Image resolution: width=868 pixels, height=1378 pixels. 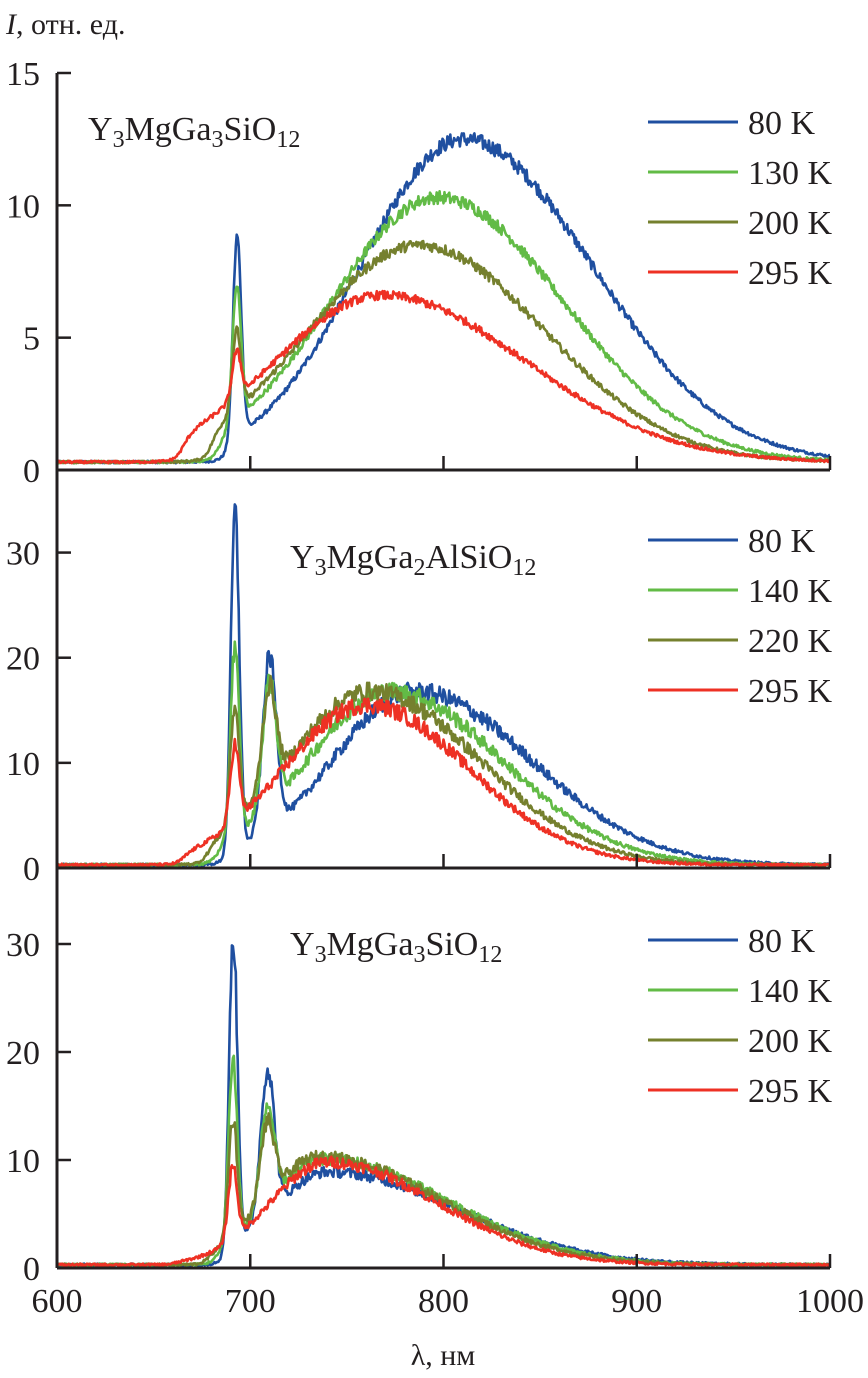 What do you see at coordinates (740, 641) in the screenshot?
I see `legend-item: 220 K` at bounding box center [740, 641].